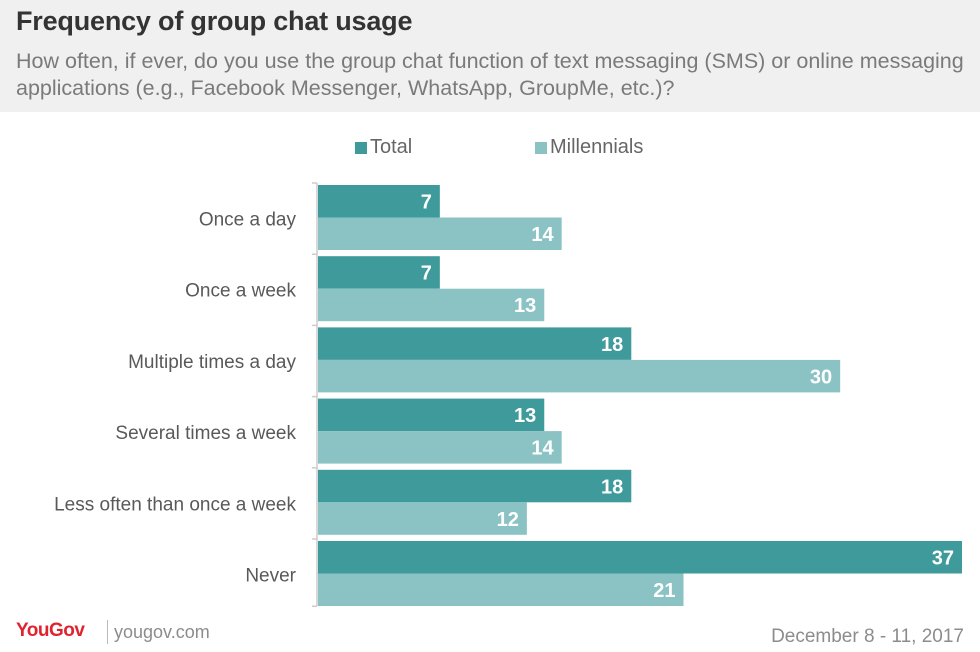 This screenshot has height=652, width=980. Describe the element at coordinates (391, 147) in the screenshot. I see `legend-label-total: Total` at that location.